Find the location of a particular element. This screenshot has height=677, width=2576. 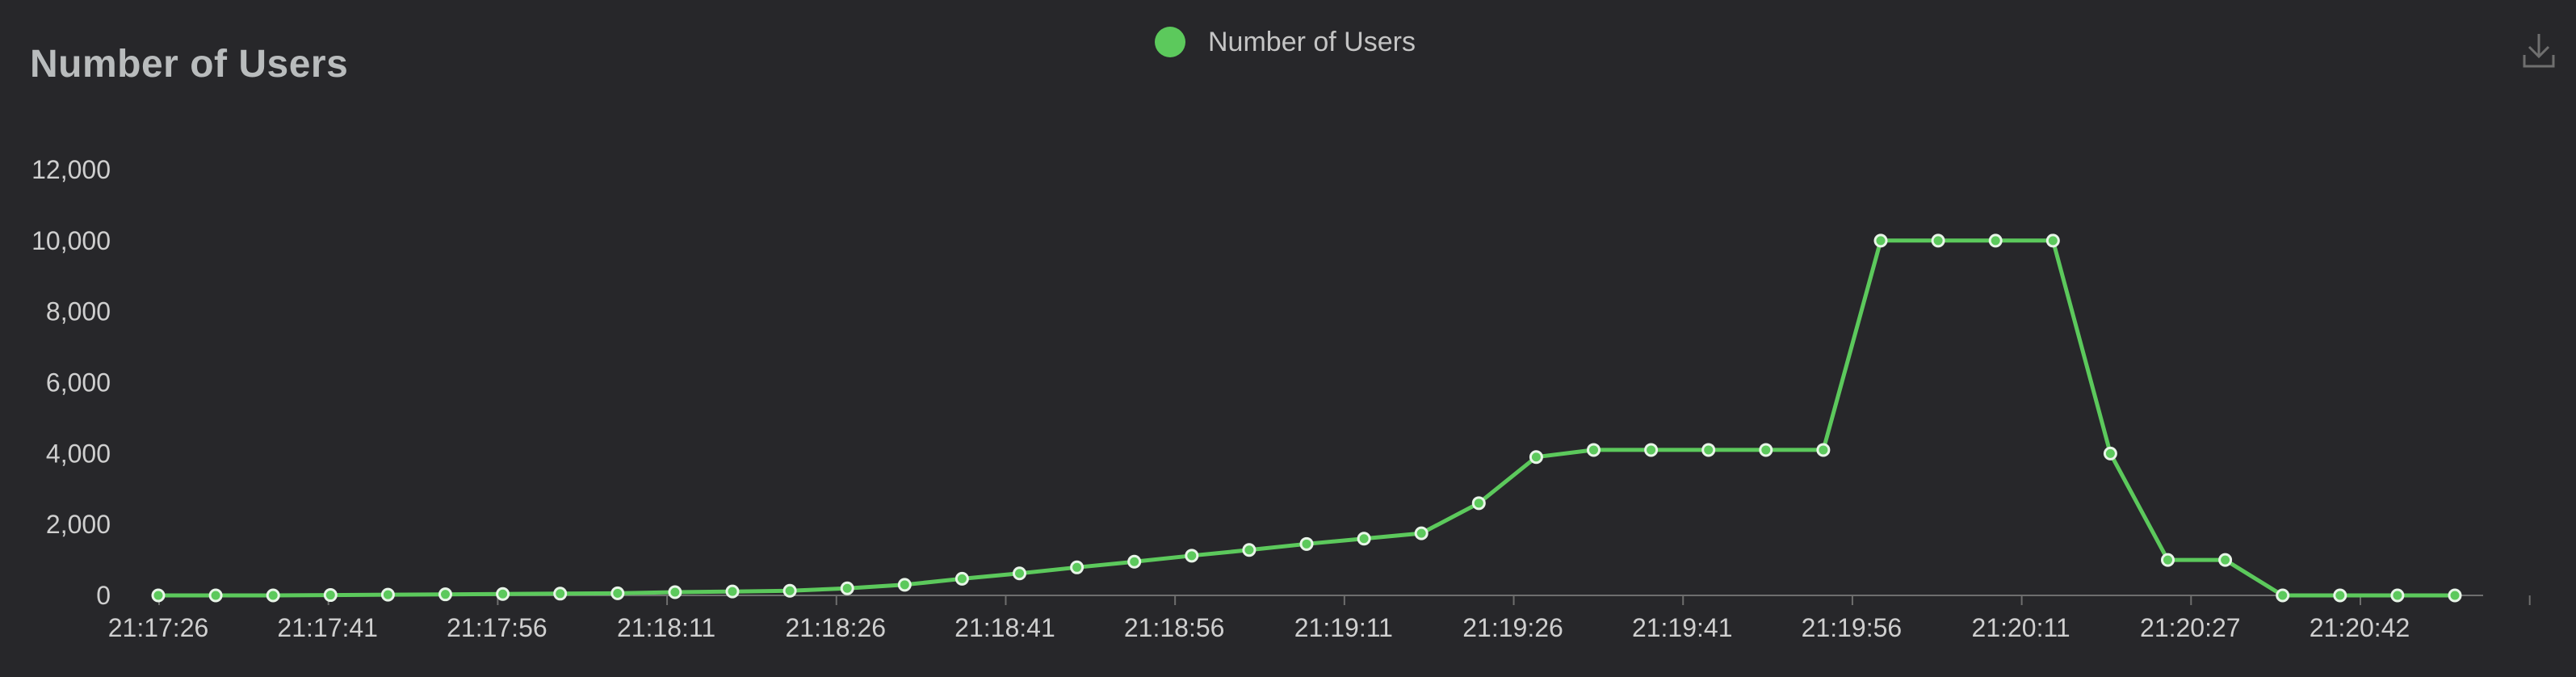

x-tick-label: 21:18:56 is located at coordinates (1174, 627).